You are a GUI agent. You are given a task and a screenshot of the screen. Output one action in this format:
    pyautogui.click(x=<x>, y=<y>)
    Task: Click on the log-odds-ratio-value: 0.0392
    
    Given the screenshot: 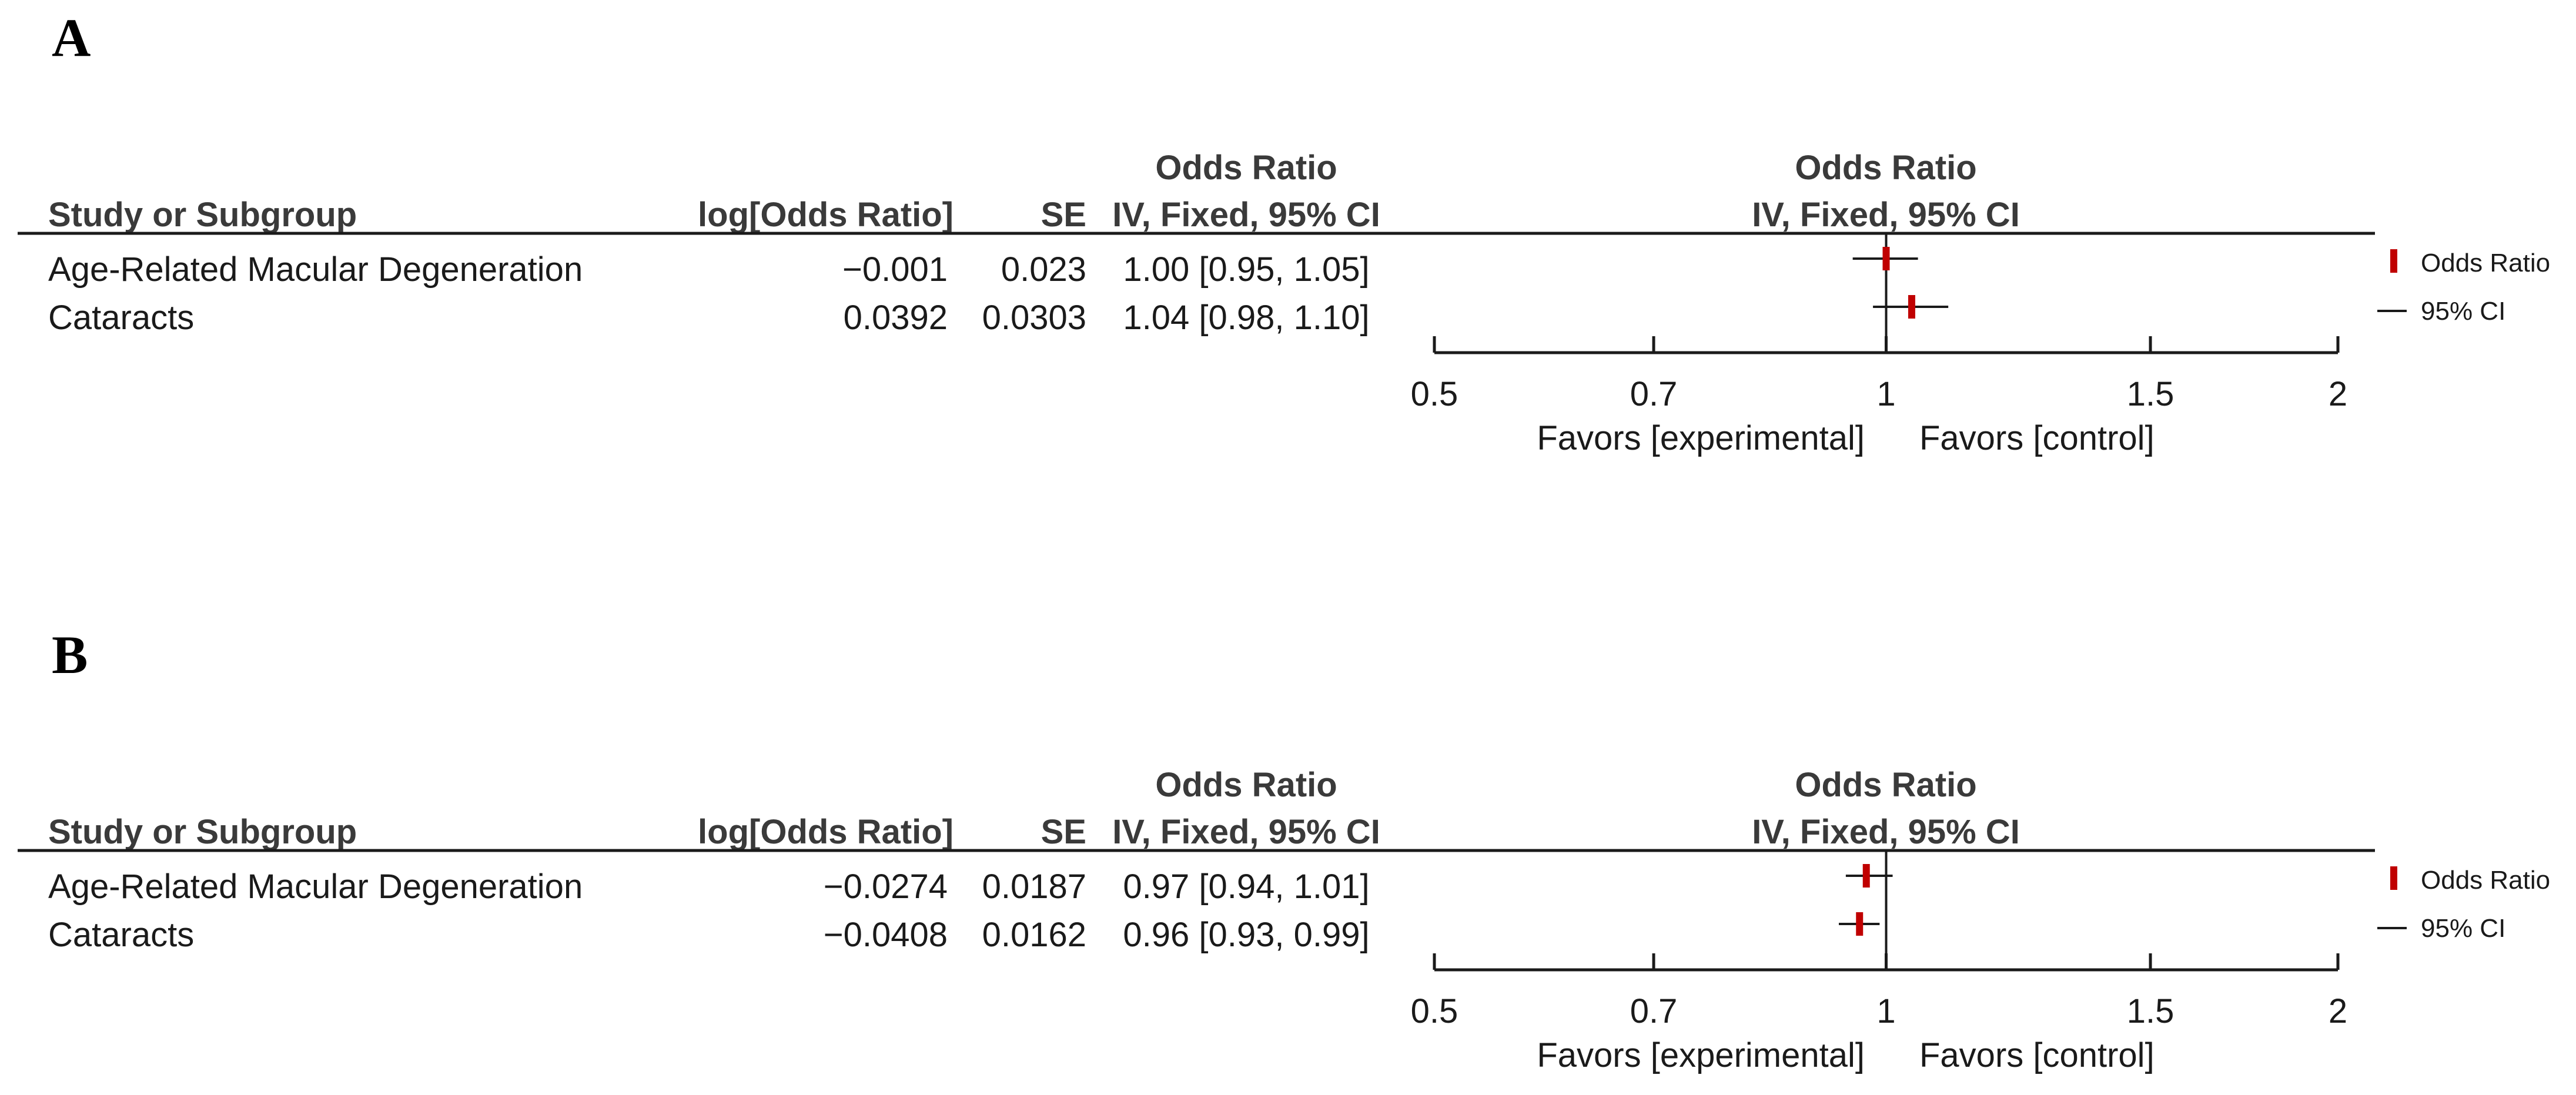 What is the action you would take?
    pyautogui.click(x=896, y=318)
    